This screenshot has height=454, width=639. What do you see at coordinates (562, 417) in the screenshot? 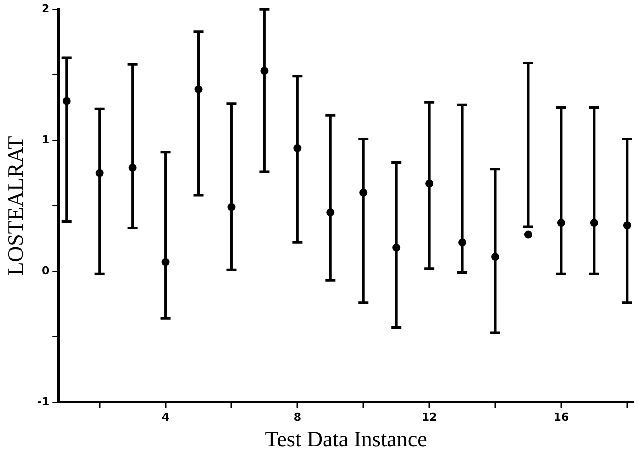
I see `x-tick-label: 16` at bounding box center [562, 417].